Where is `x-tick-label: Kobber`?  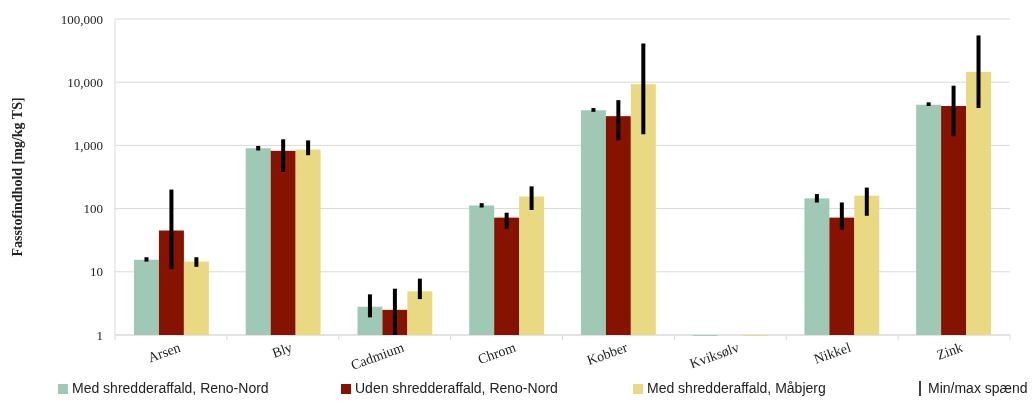
x-tick-label: Kobber is located at coordinates (607, 354).